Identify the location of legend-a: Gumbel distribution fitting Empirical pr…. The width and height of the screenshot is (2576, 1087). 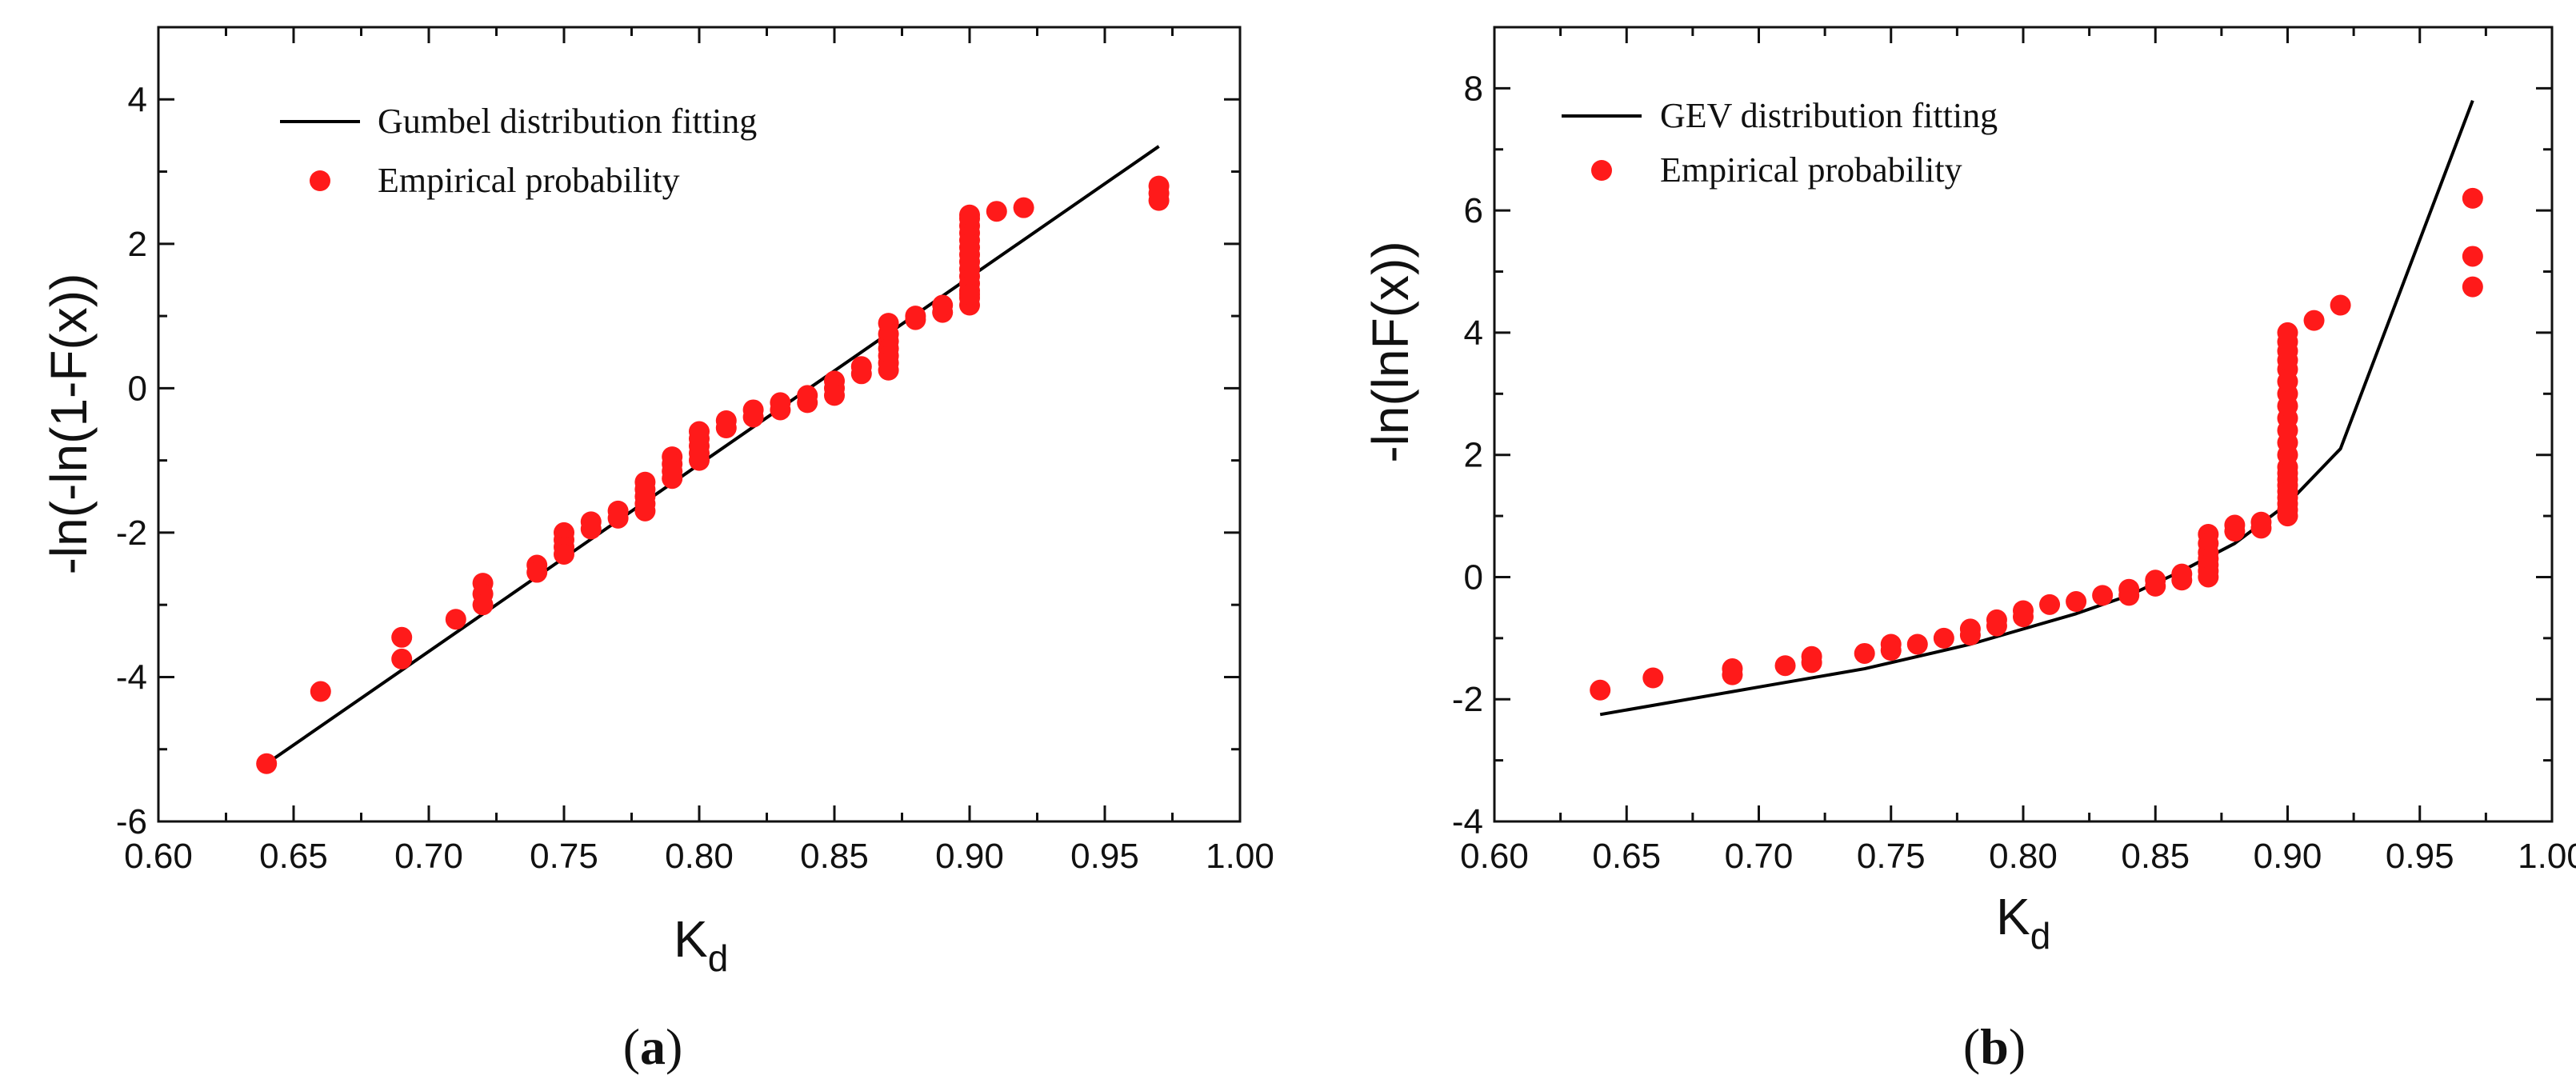
(518, 151).